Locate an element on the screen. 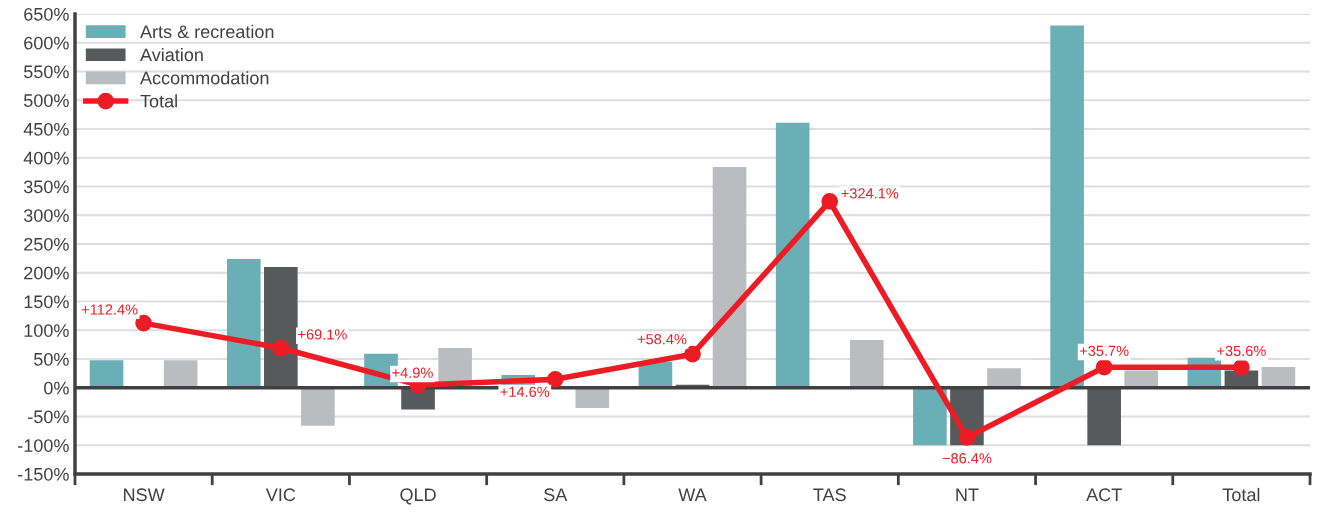  data-label: +14.6% is located at coordinates (525, 392).